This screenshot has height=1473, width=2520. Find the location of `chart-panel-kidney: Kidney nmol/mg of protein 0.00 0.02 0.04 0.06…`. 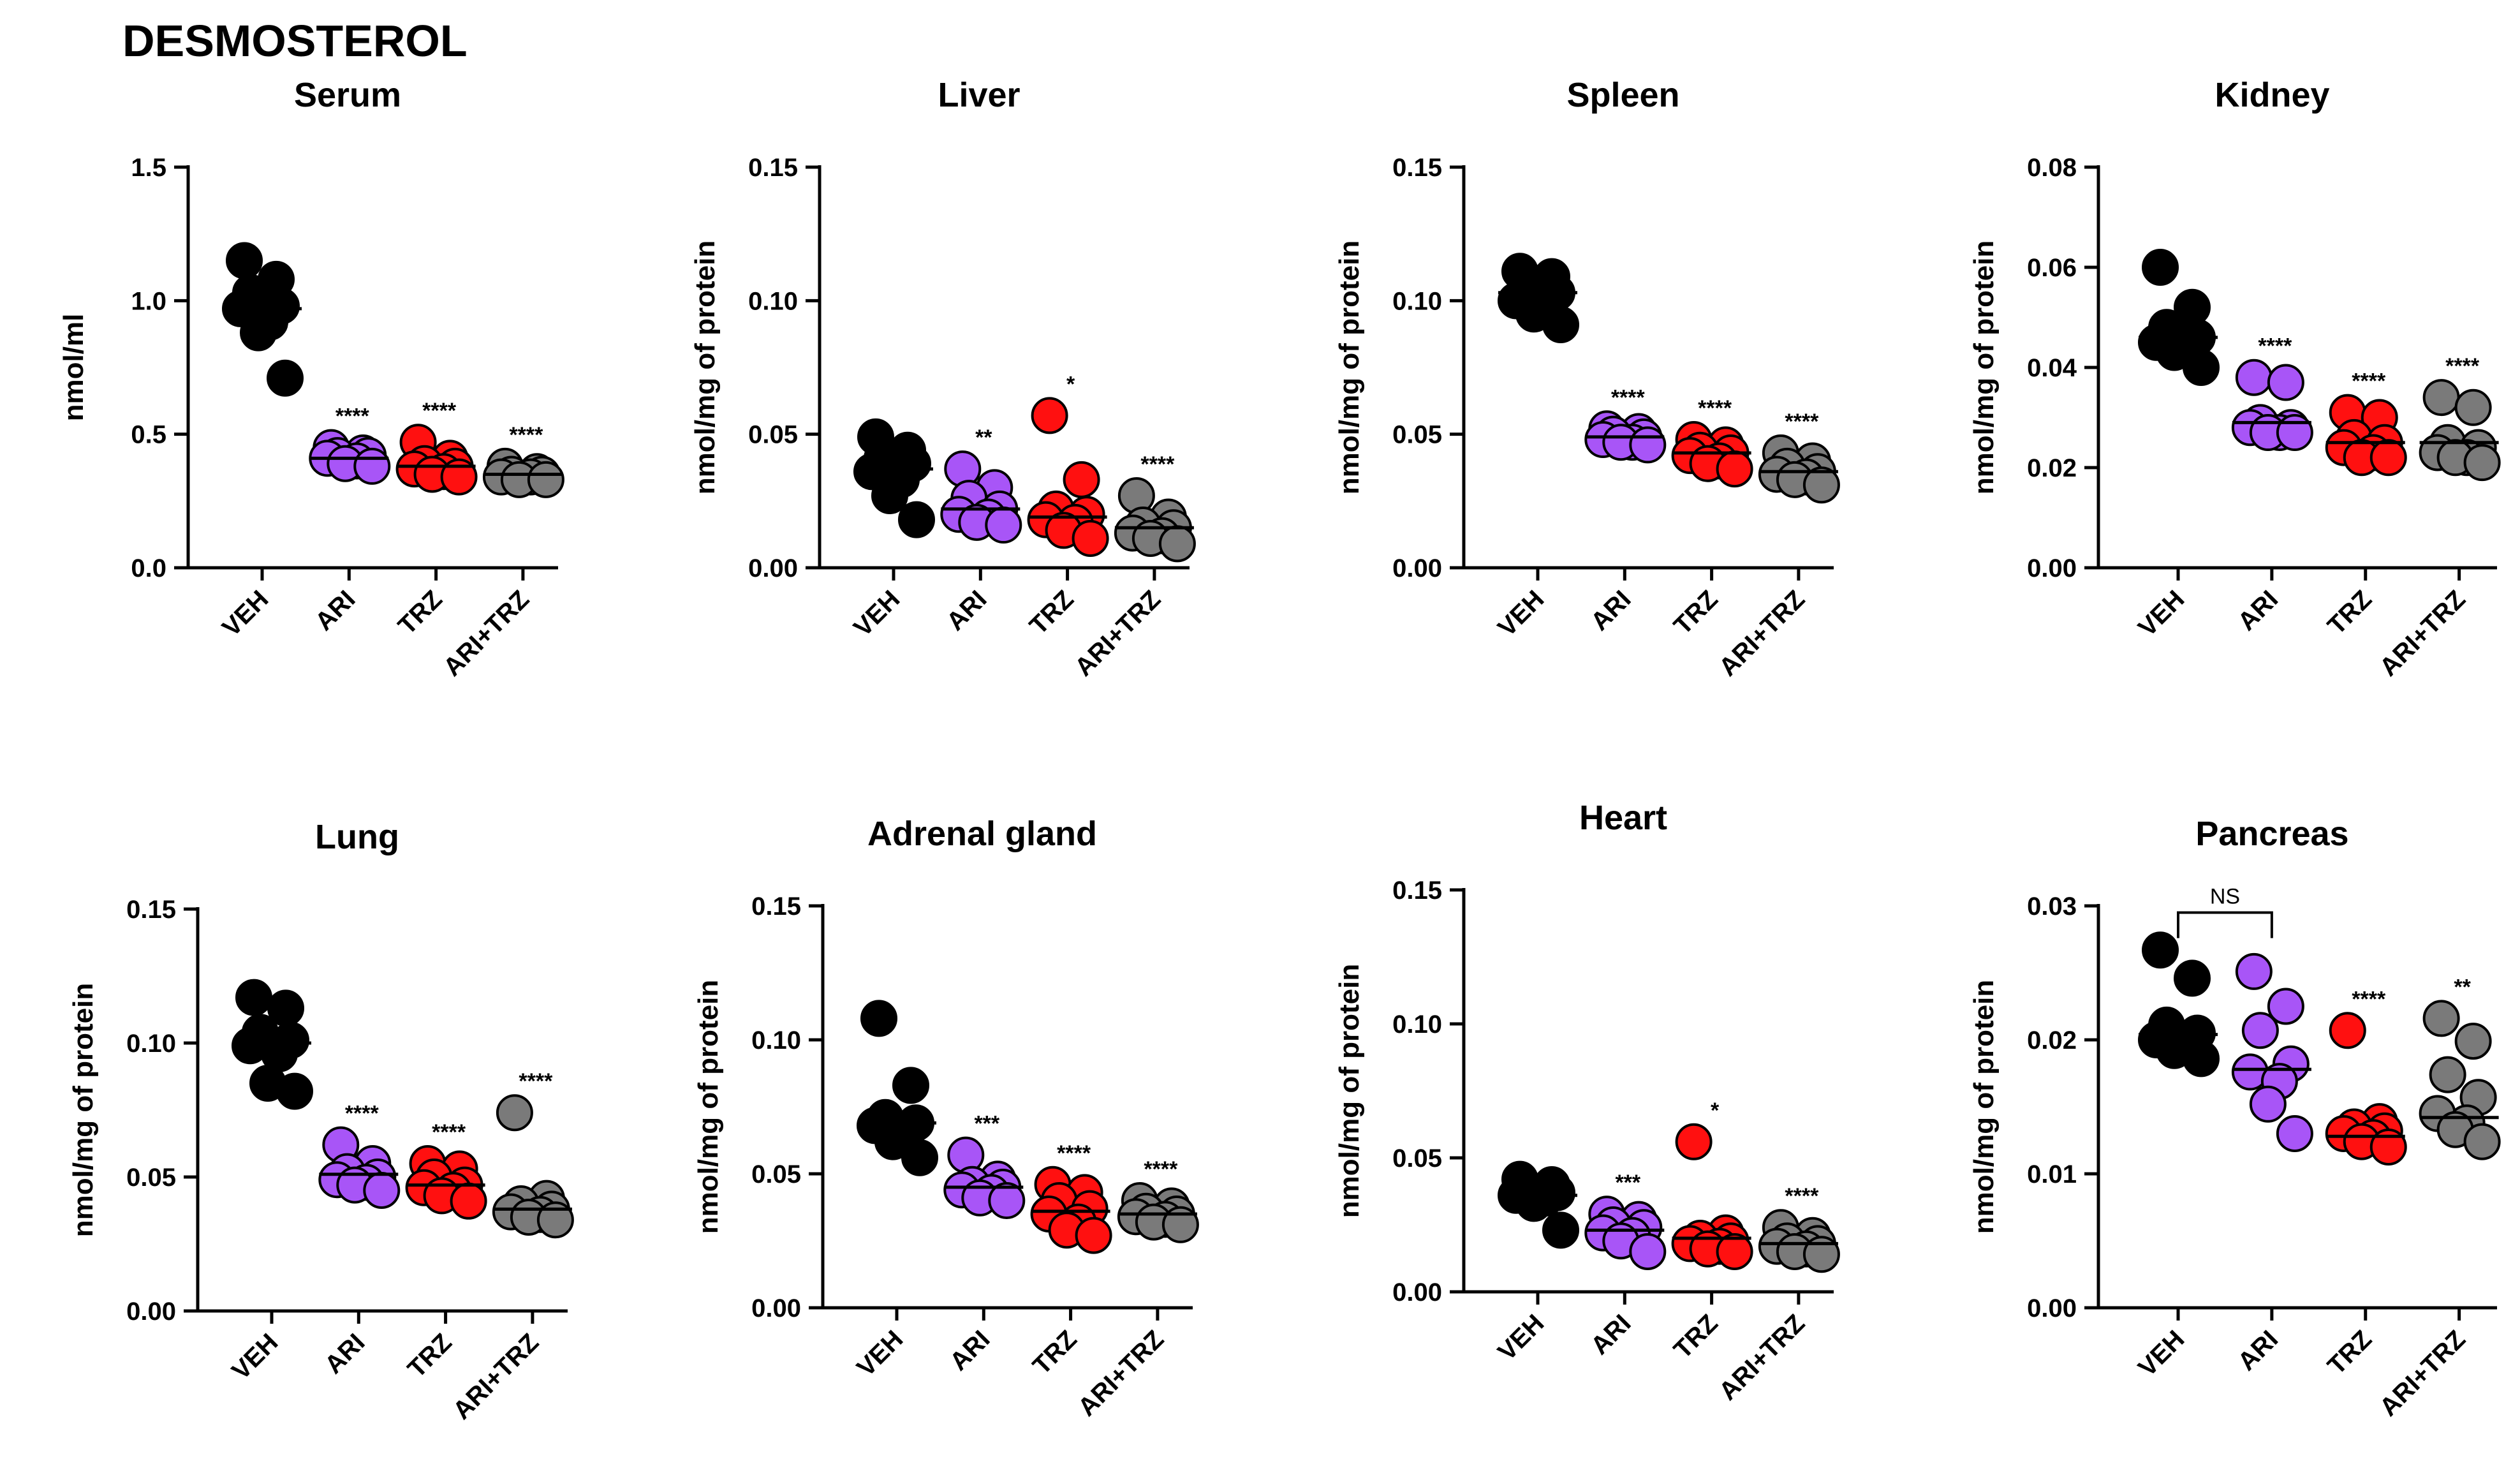

chart-panel-kidney: Kidney nmol/mg of protein 0.00 0.02 0.04 0.06… is located at coordinates (2234, 379).